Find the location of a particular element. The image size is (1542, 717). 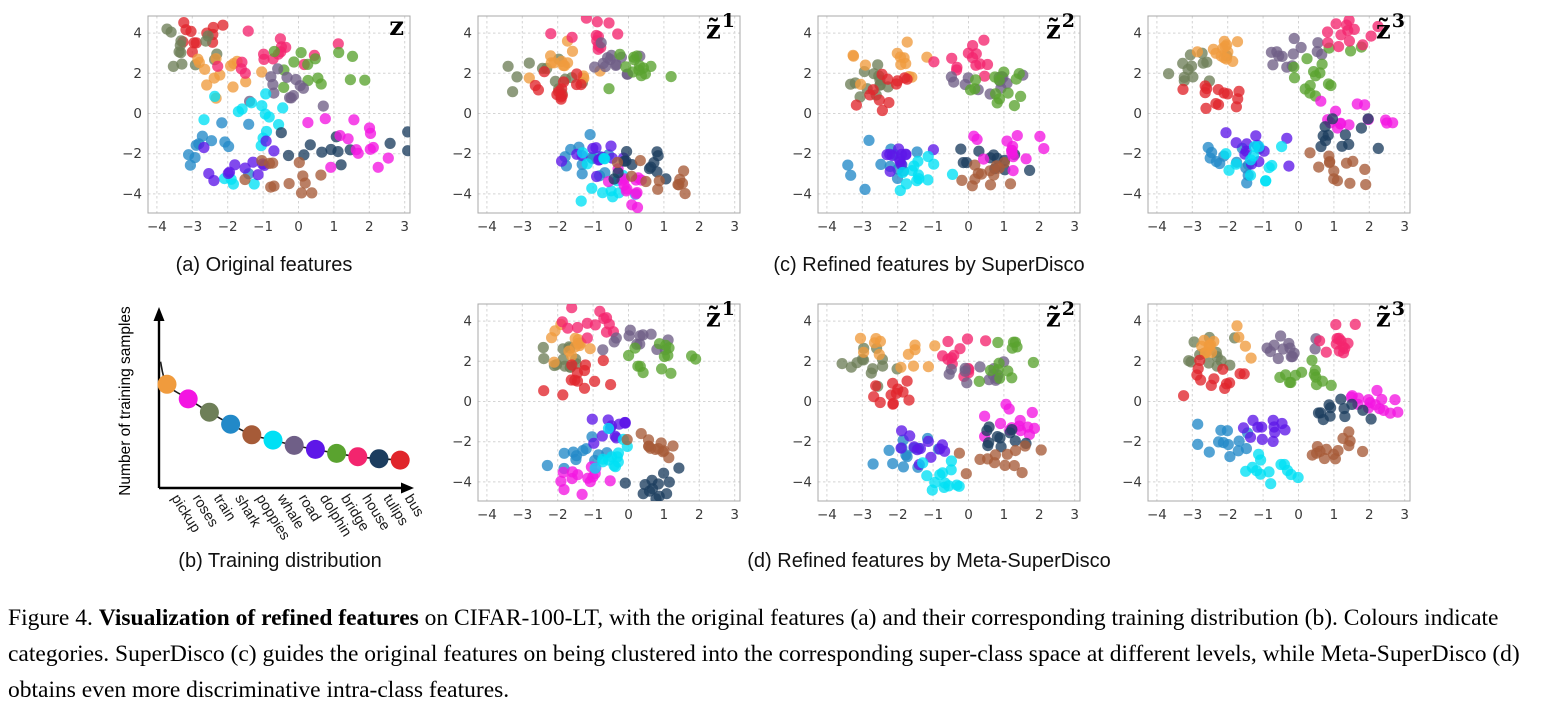

panel-label-z3: z̃3 is located at coordinates (1390, 28).